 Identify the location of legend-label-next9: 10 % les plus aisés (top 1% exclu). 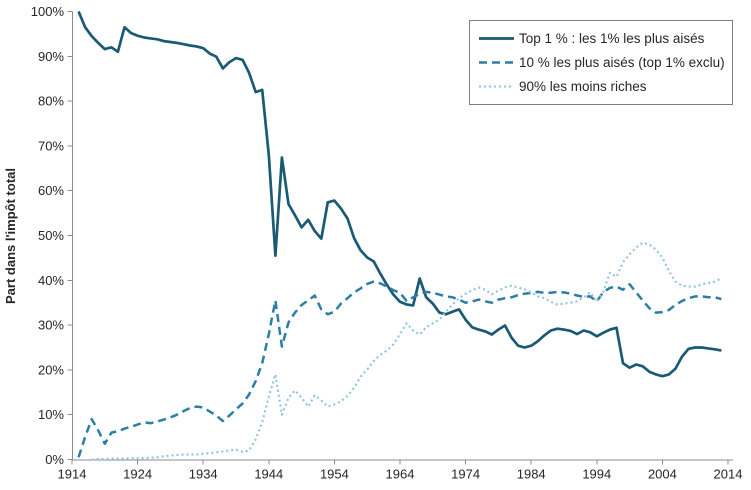
(622, 62).